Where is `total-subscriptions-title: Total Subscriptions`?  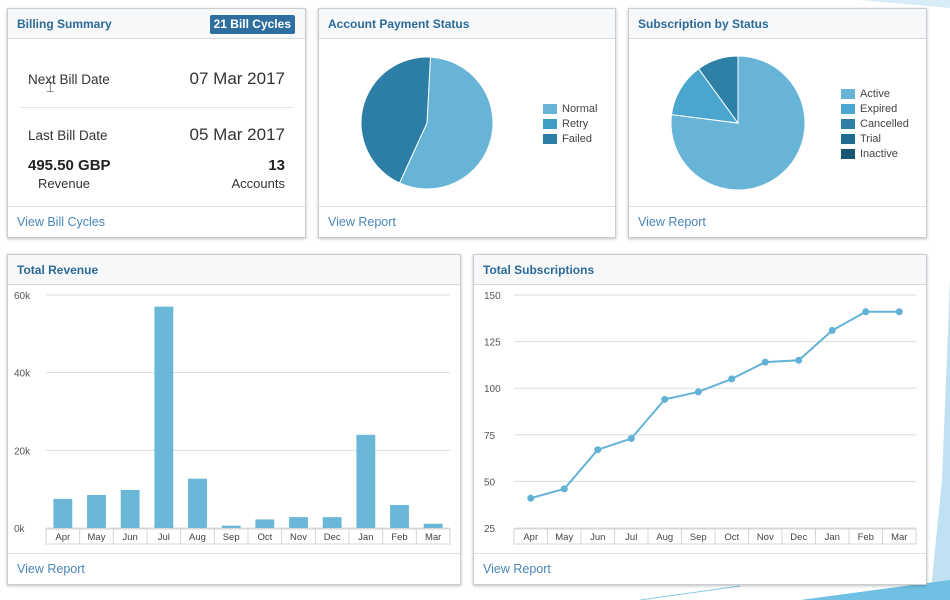
total-subscriptions-title: Total Subscriptions is located at coordinates (539, 270).